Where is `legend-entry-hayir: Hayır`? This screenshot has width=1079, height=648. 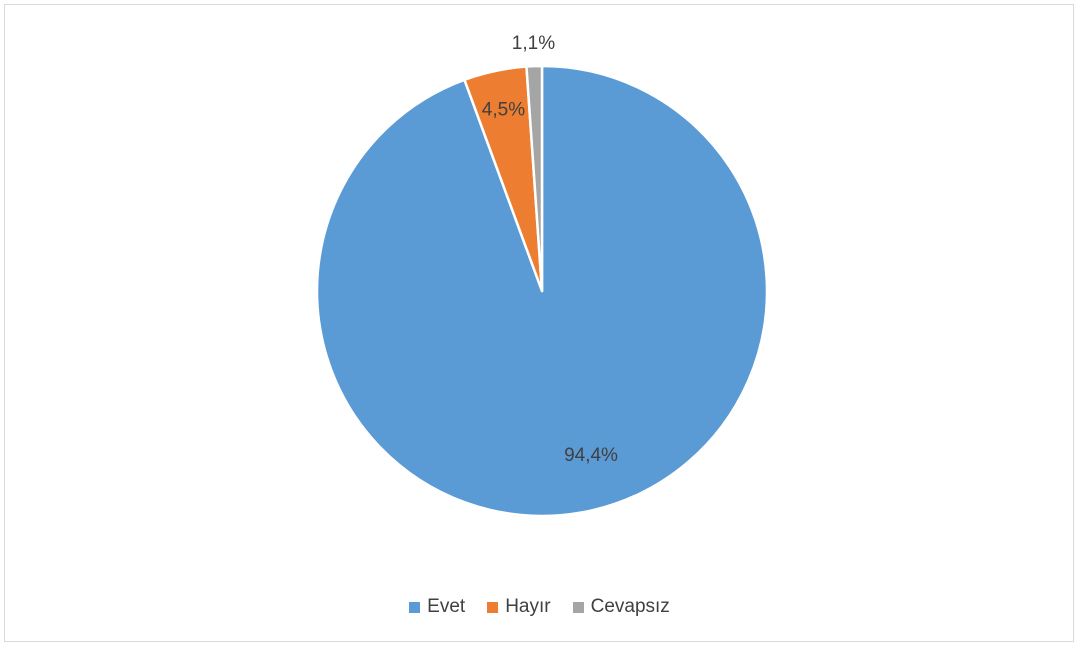
legend-entry-hayir: Hayır is located at coordinates (519, 607).